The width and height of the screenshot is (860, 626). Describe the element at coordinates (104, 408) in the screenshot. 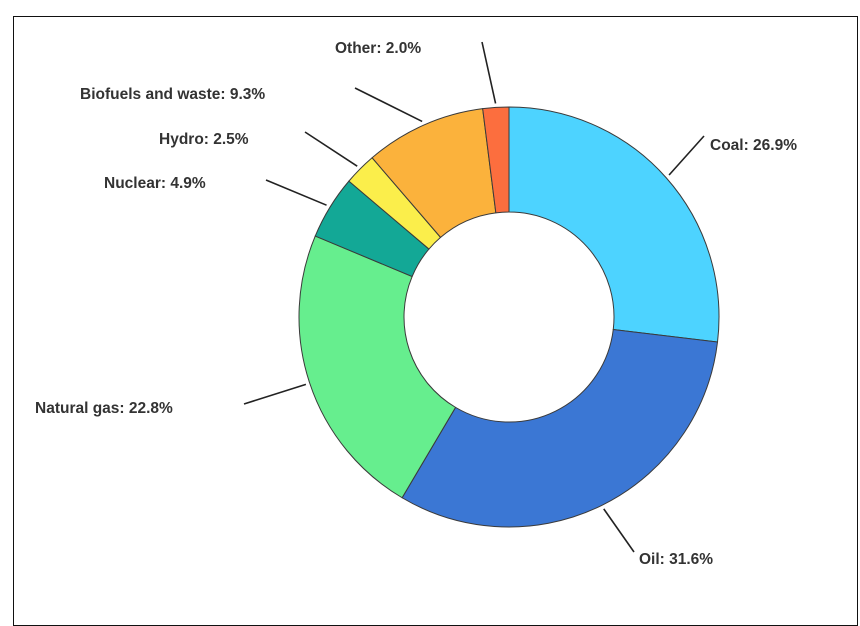

I see `label-natural-gas: Natural gas: 22.8%` at that location.